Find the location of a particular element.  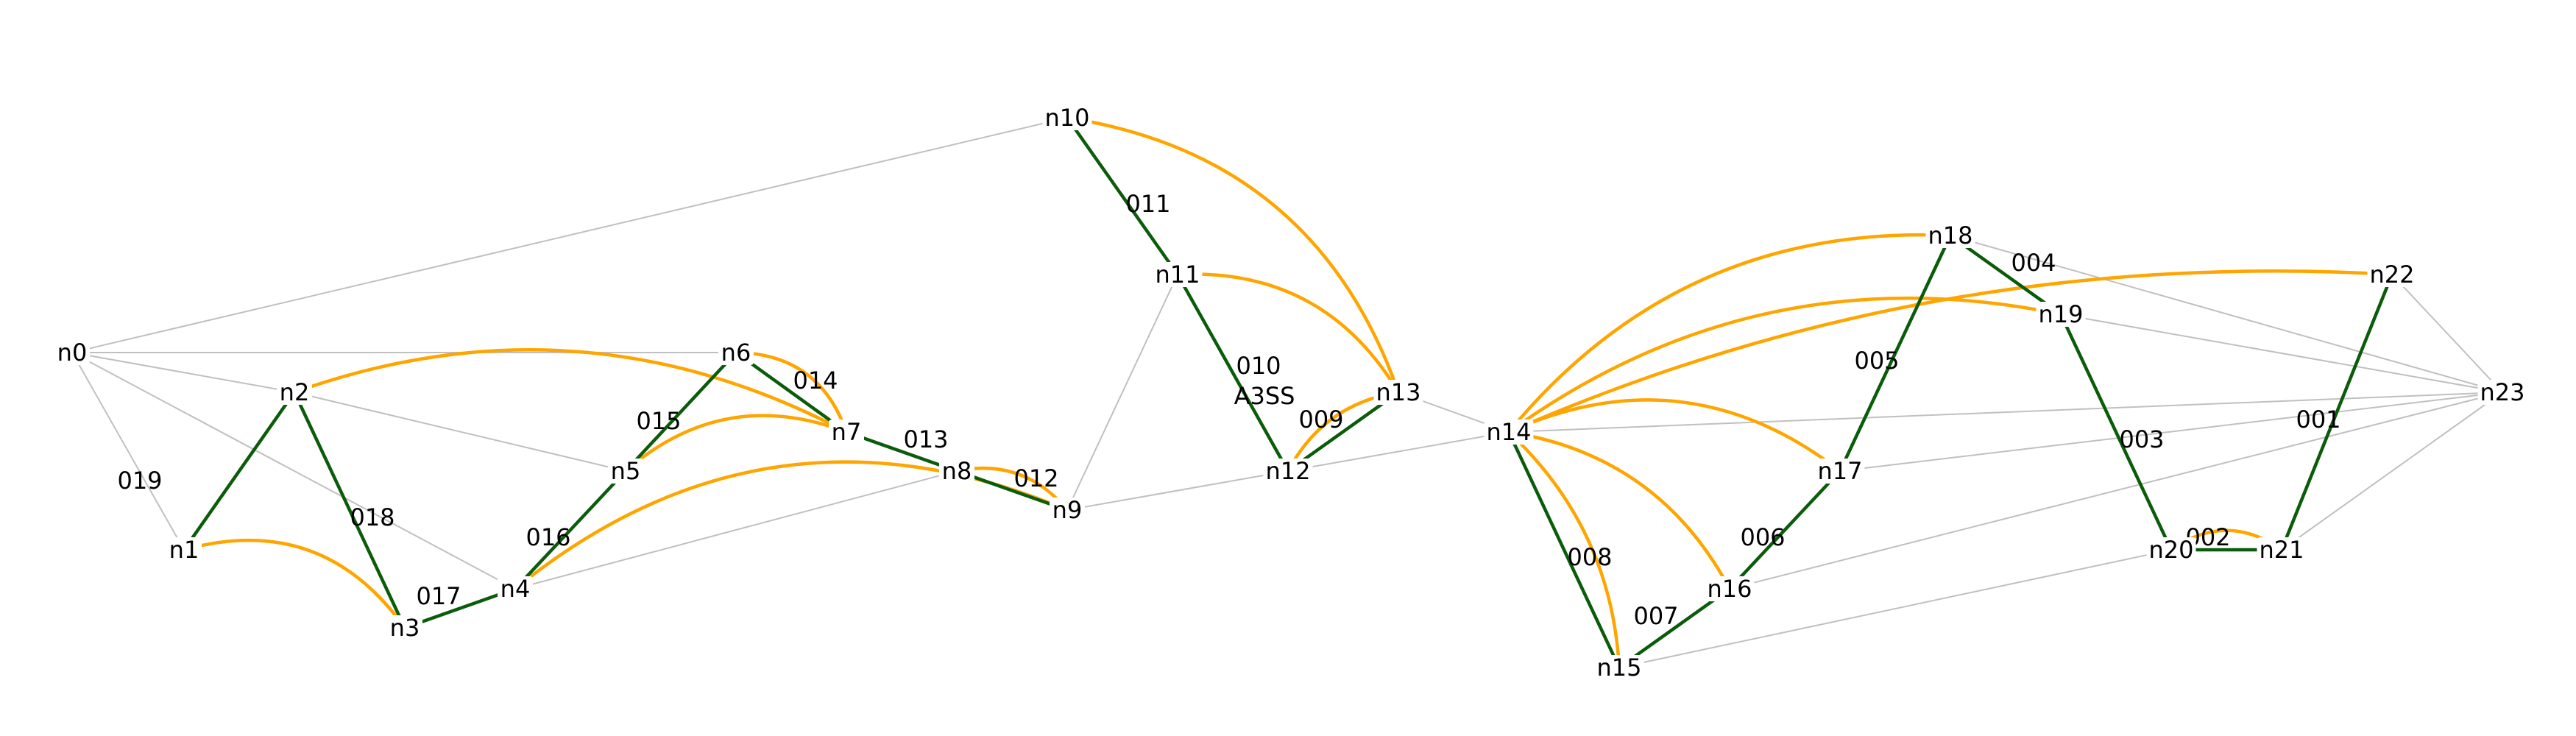

edge-label-006: 006 is located at coordinates (1763, 537).